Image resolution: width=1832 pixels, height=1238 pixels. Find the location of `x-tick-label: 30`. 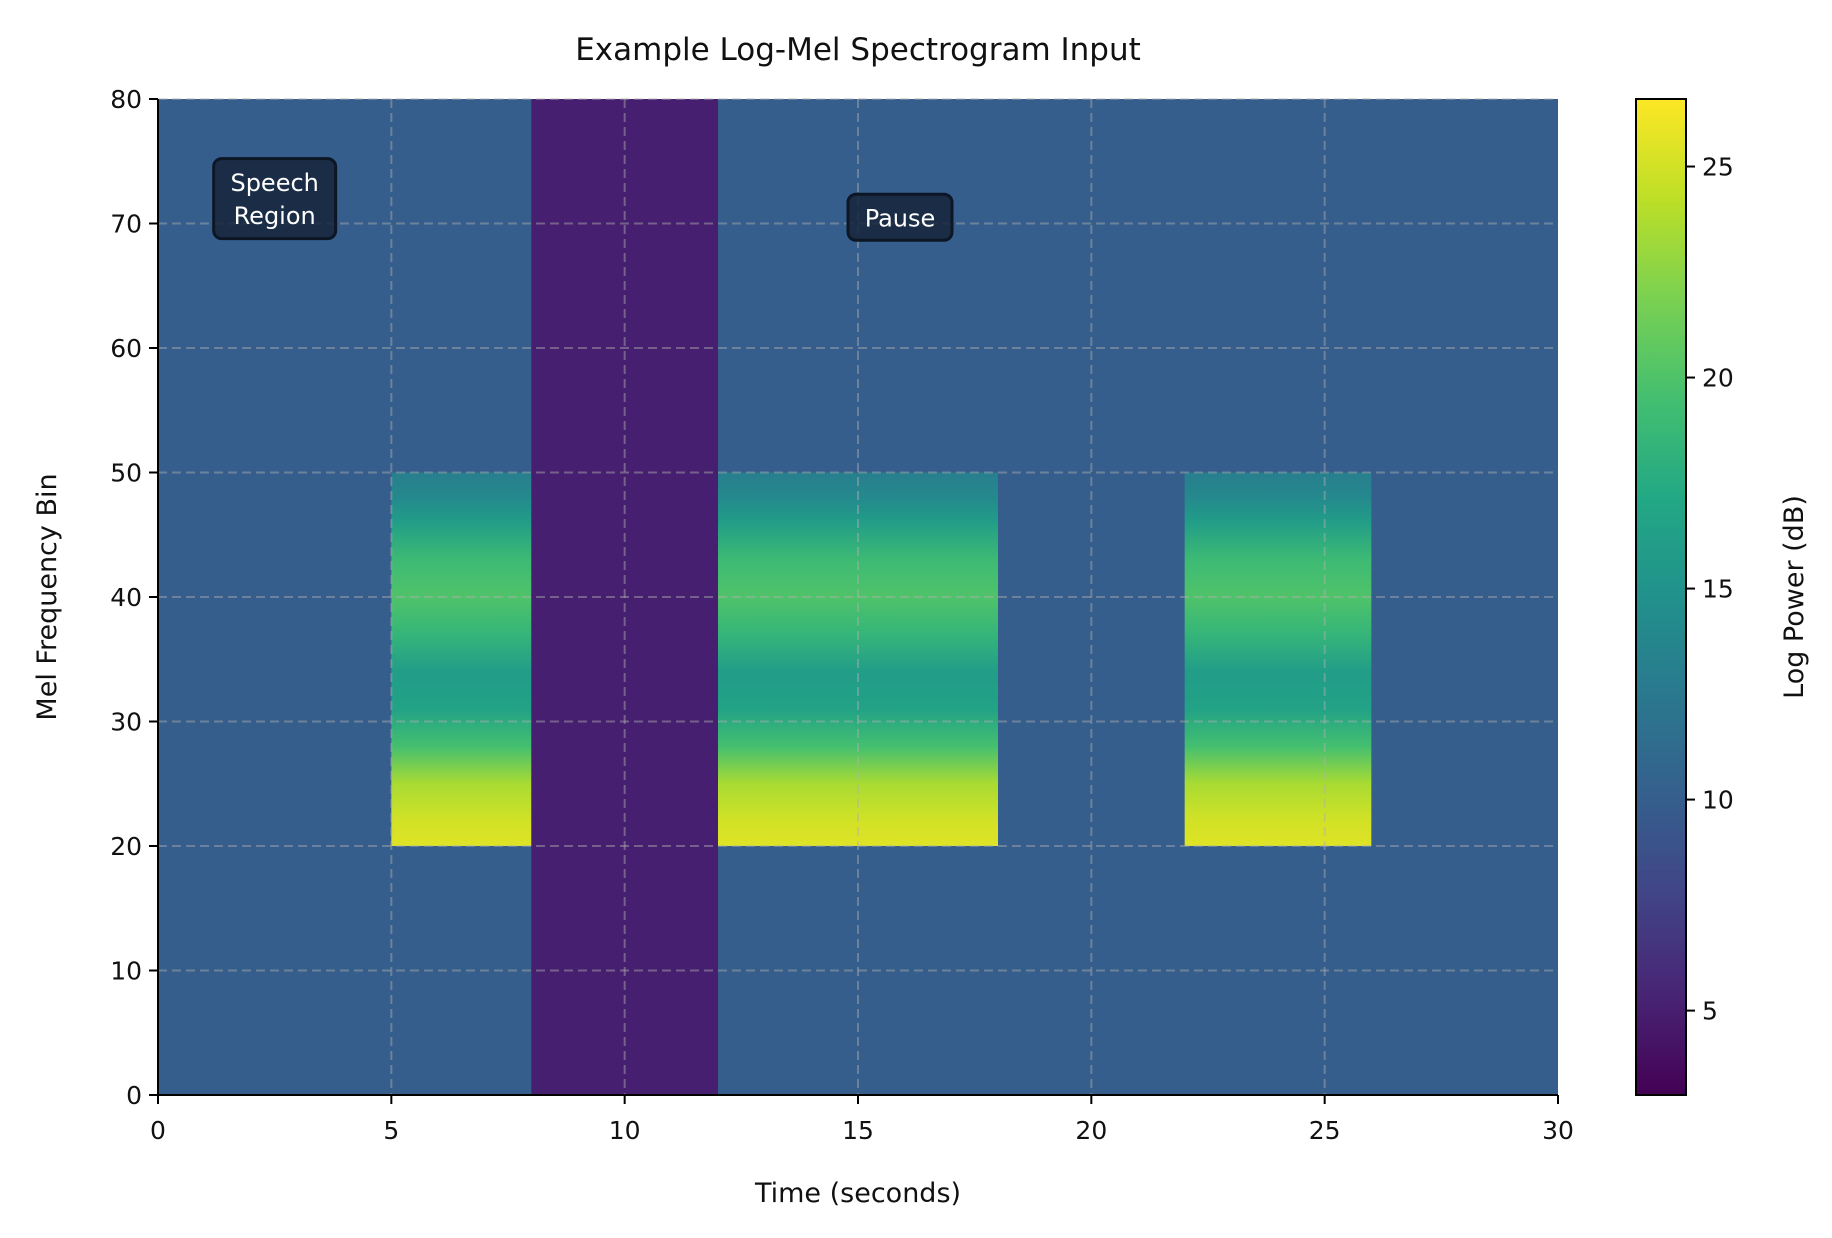

x-tick-label: 30 is located at coordinates (1558, 1130).